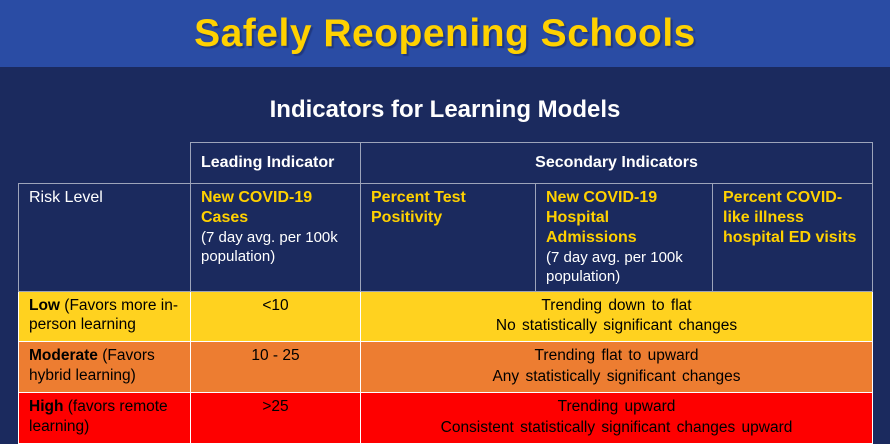 This screenshot has height=444, width=890. What do you see at coordinates (98, 416) in the screenshot?
I see `risk-level-description: (favors remote learning)` at bounding box center [98, 416].